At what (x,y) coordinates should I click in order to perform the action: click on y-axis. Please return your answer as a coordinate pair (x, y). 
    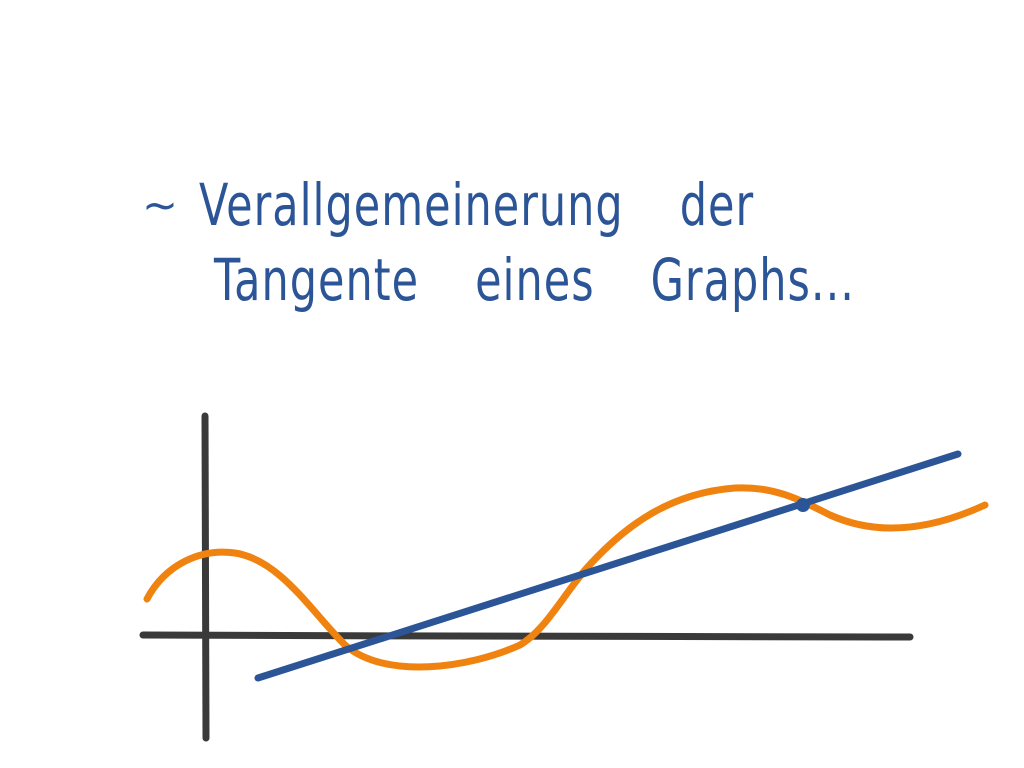
    Looking at the image, I should click on (205, 577).